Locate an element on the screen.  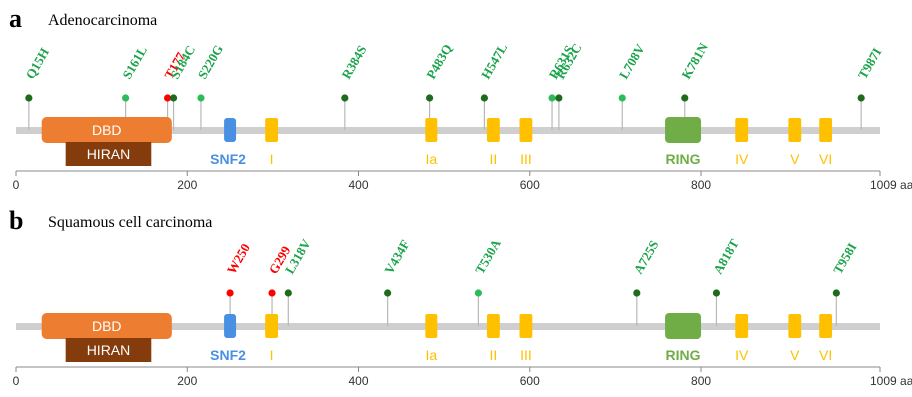
mutation-label: H547L is located at coordinates (494, 61).